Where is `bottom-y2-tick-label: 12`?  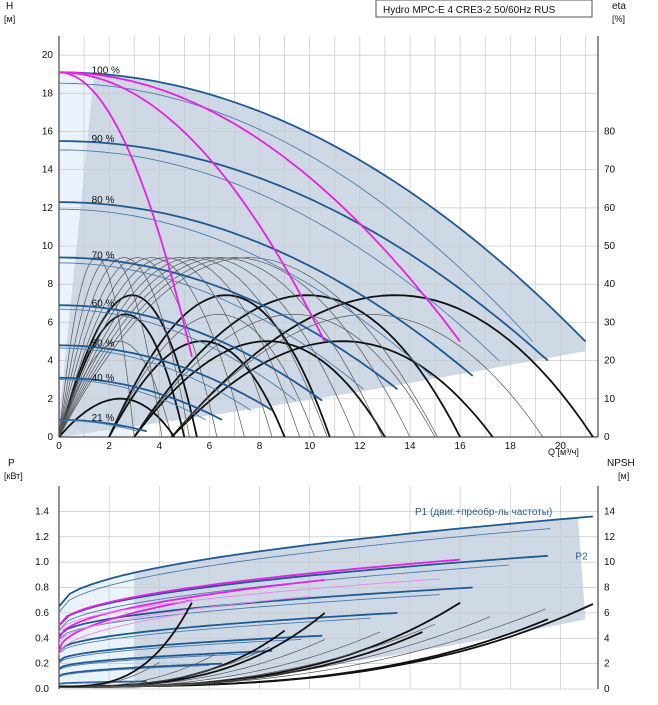
bottom-y2-tick-label: 12 is located at coordinates (610, 537).